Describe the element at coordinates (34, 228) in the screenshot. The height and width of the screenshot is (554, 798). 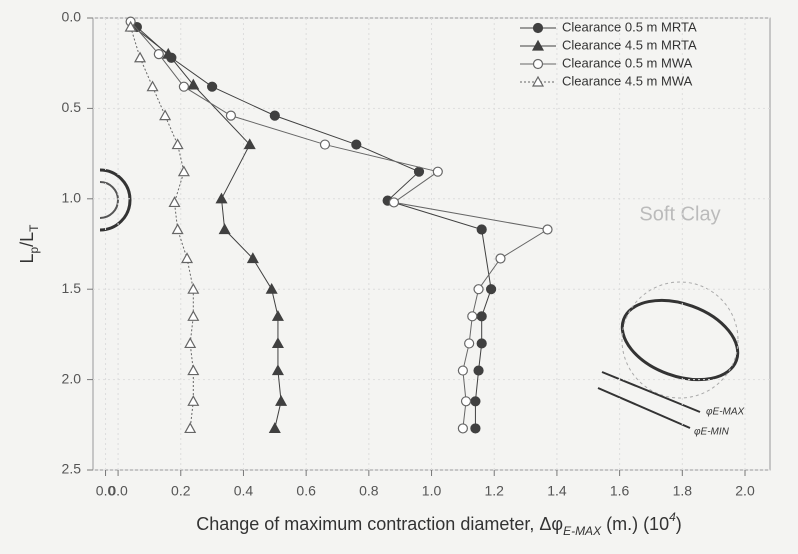
I see `y-axis-label-part: T` at that location.